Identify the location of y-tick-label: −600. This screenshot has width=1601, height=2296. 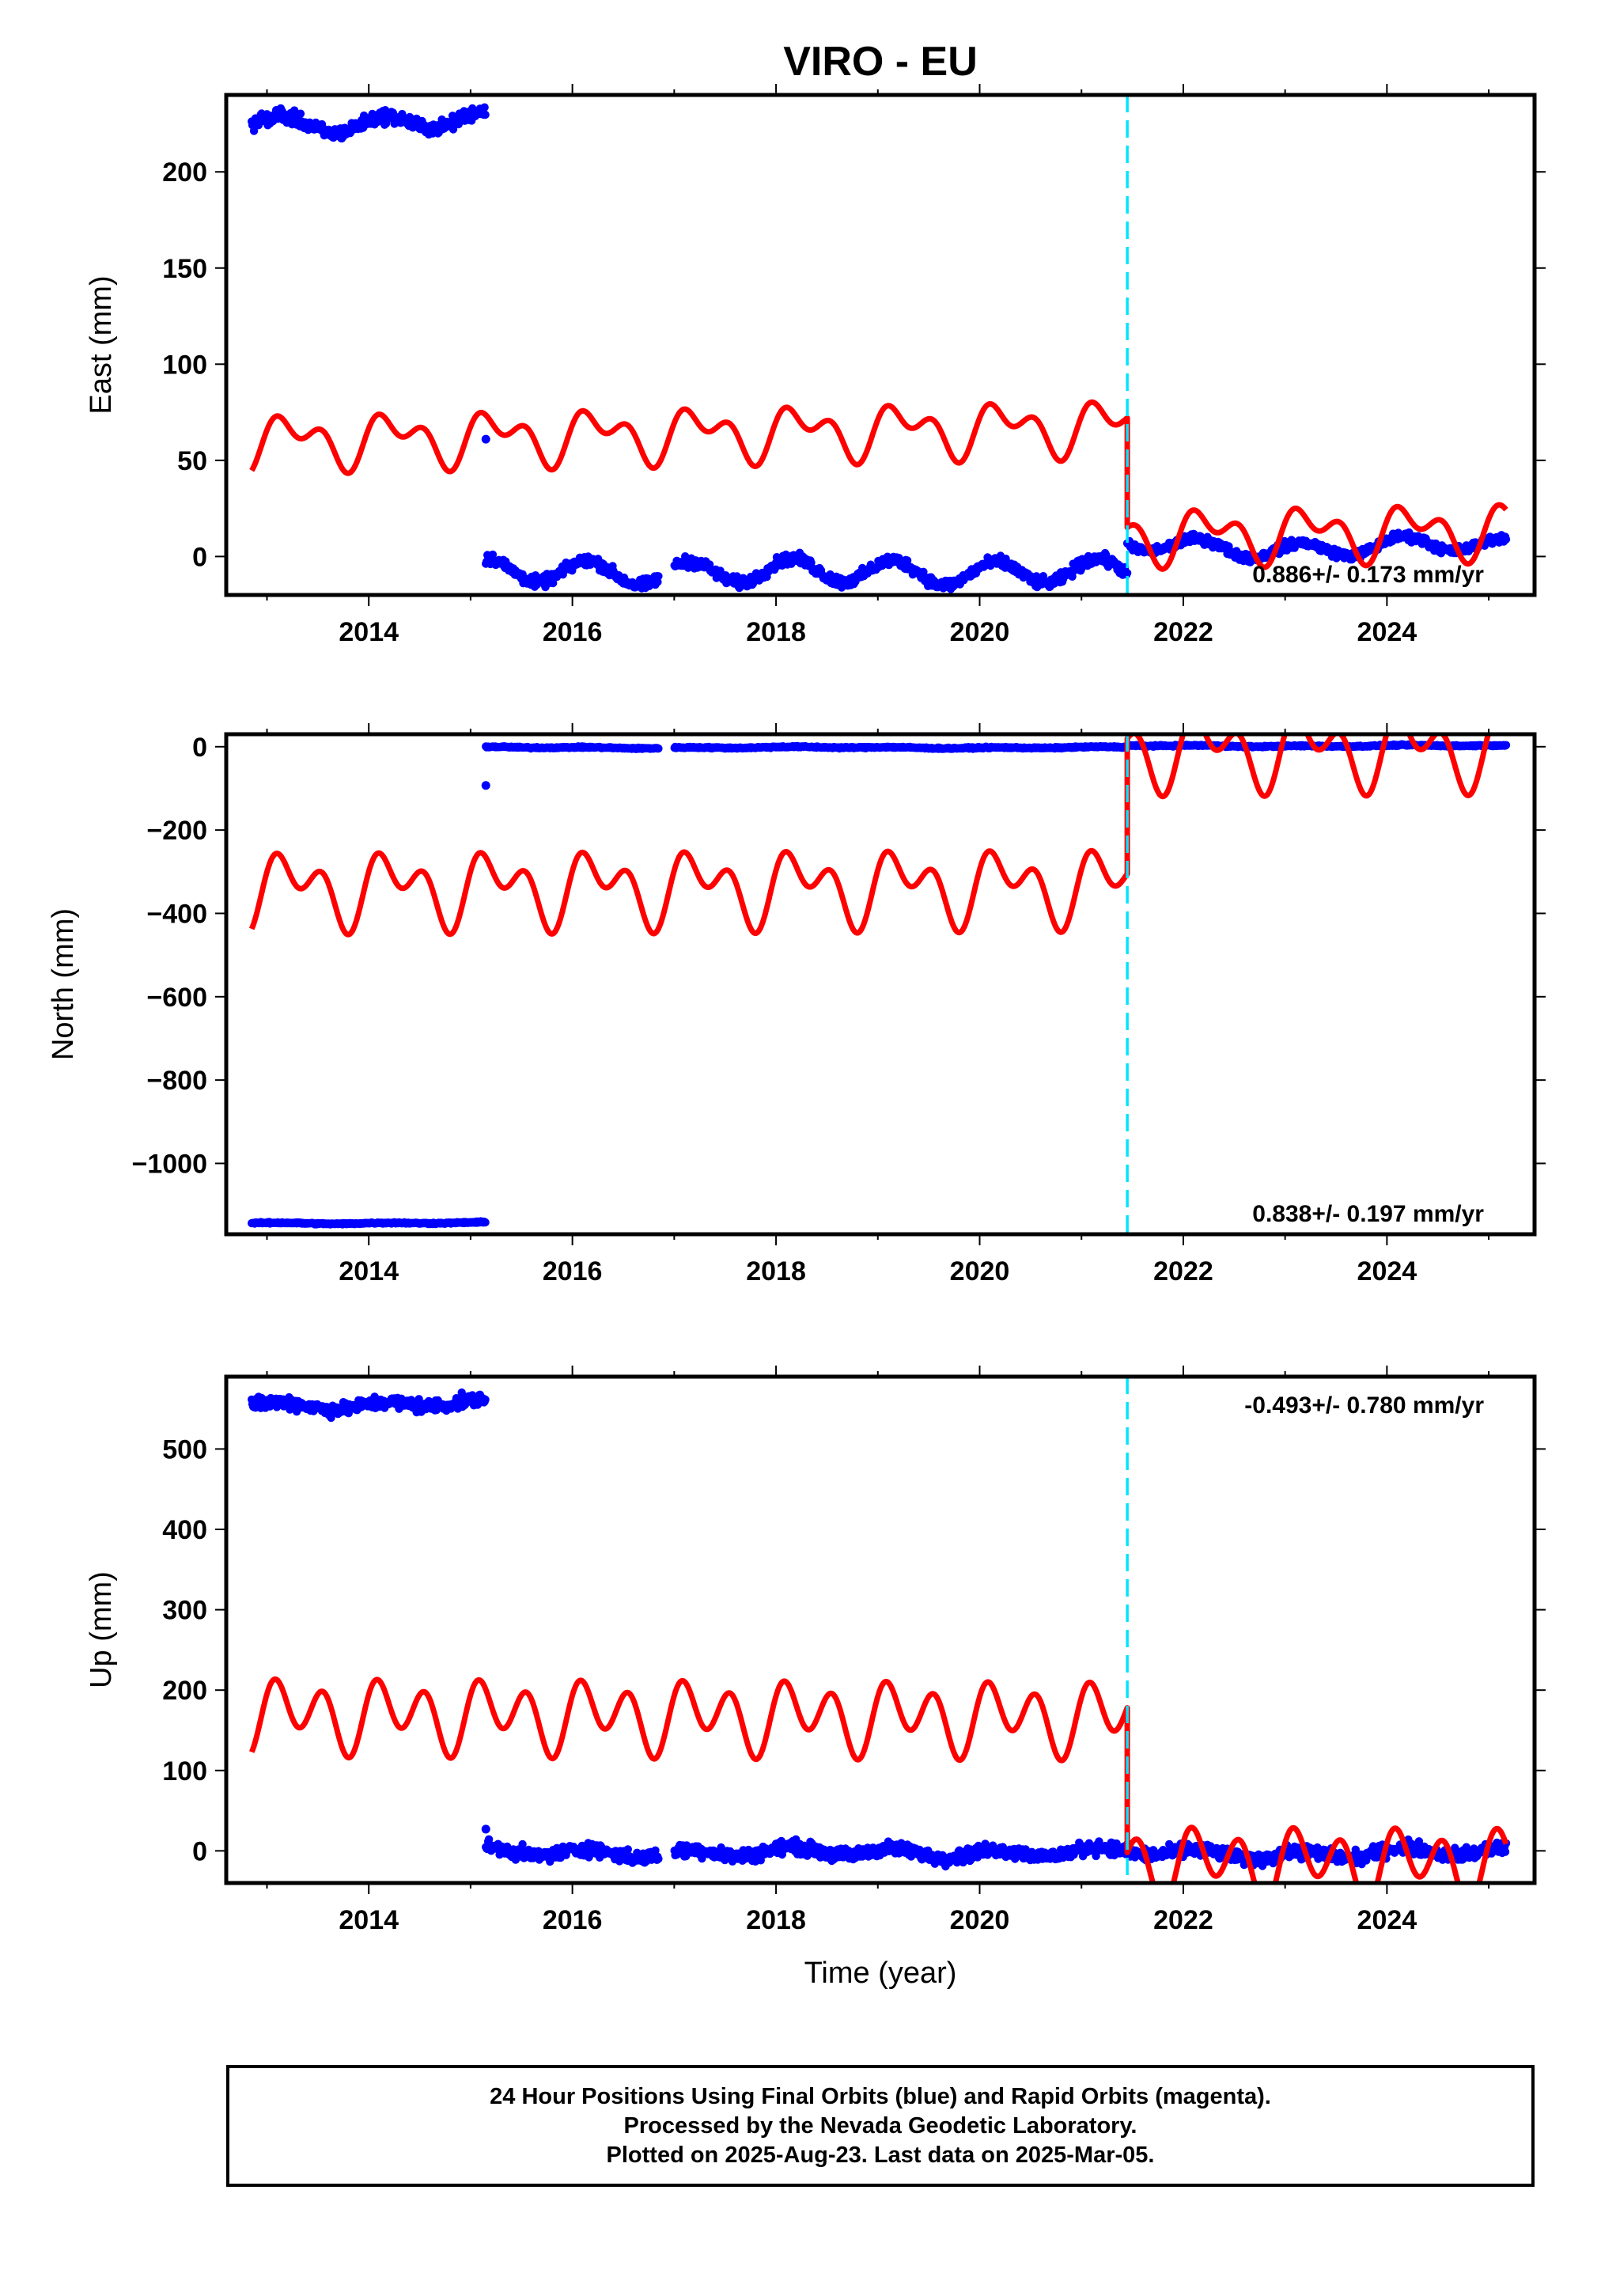
(176, 998).